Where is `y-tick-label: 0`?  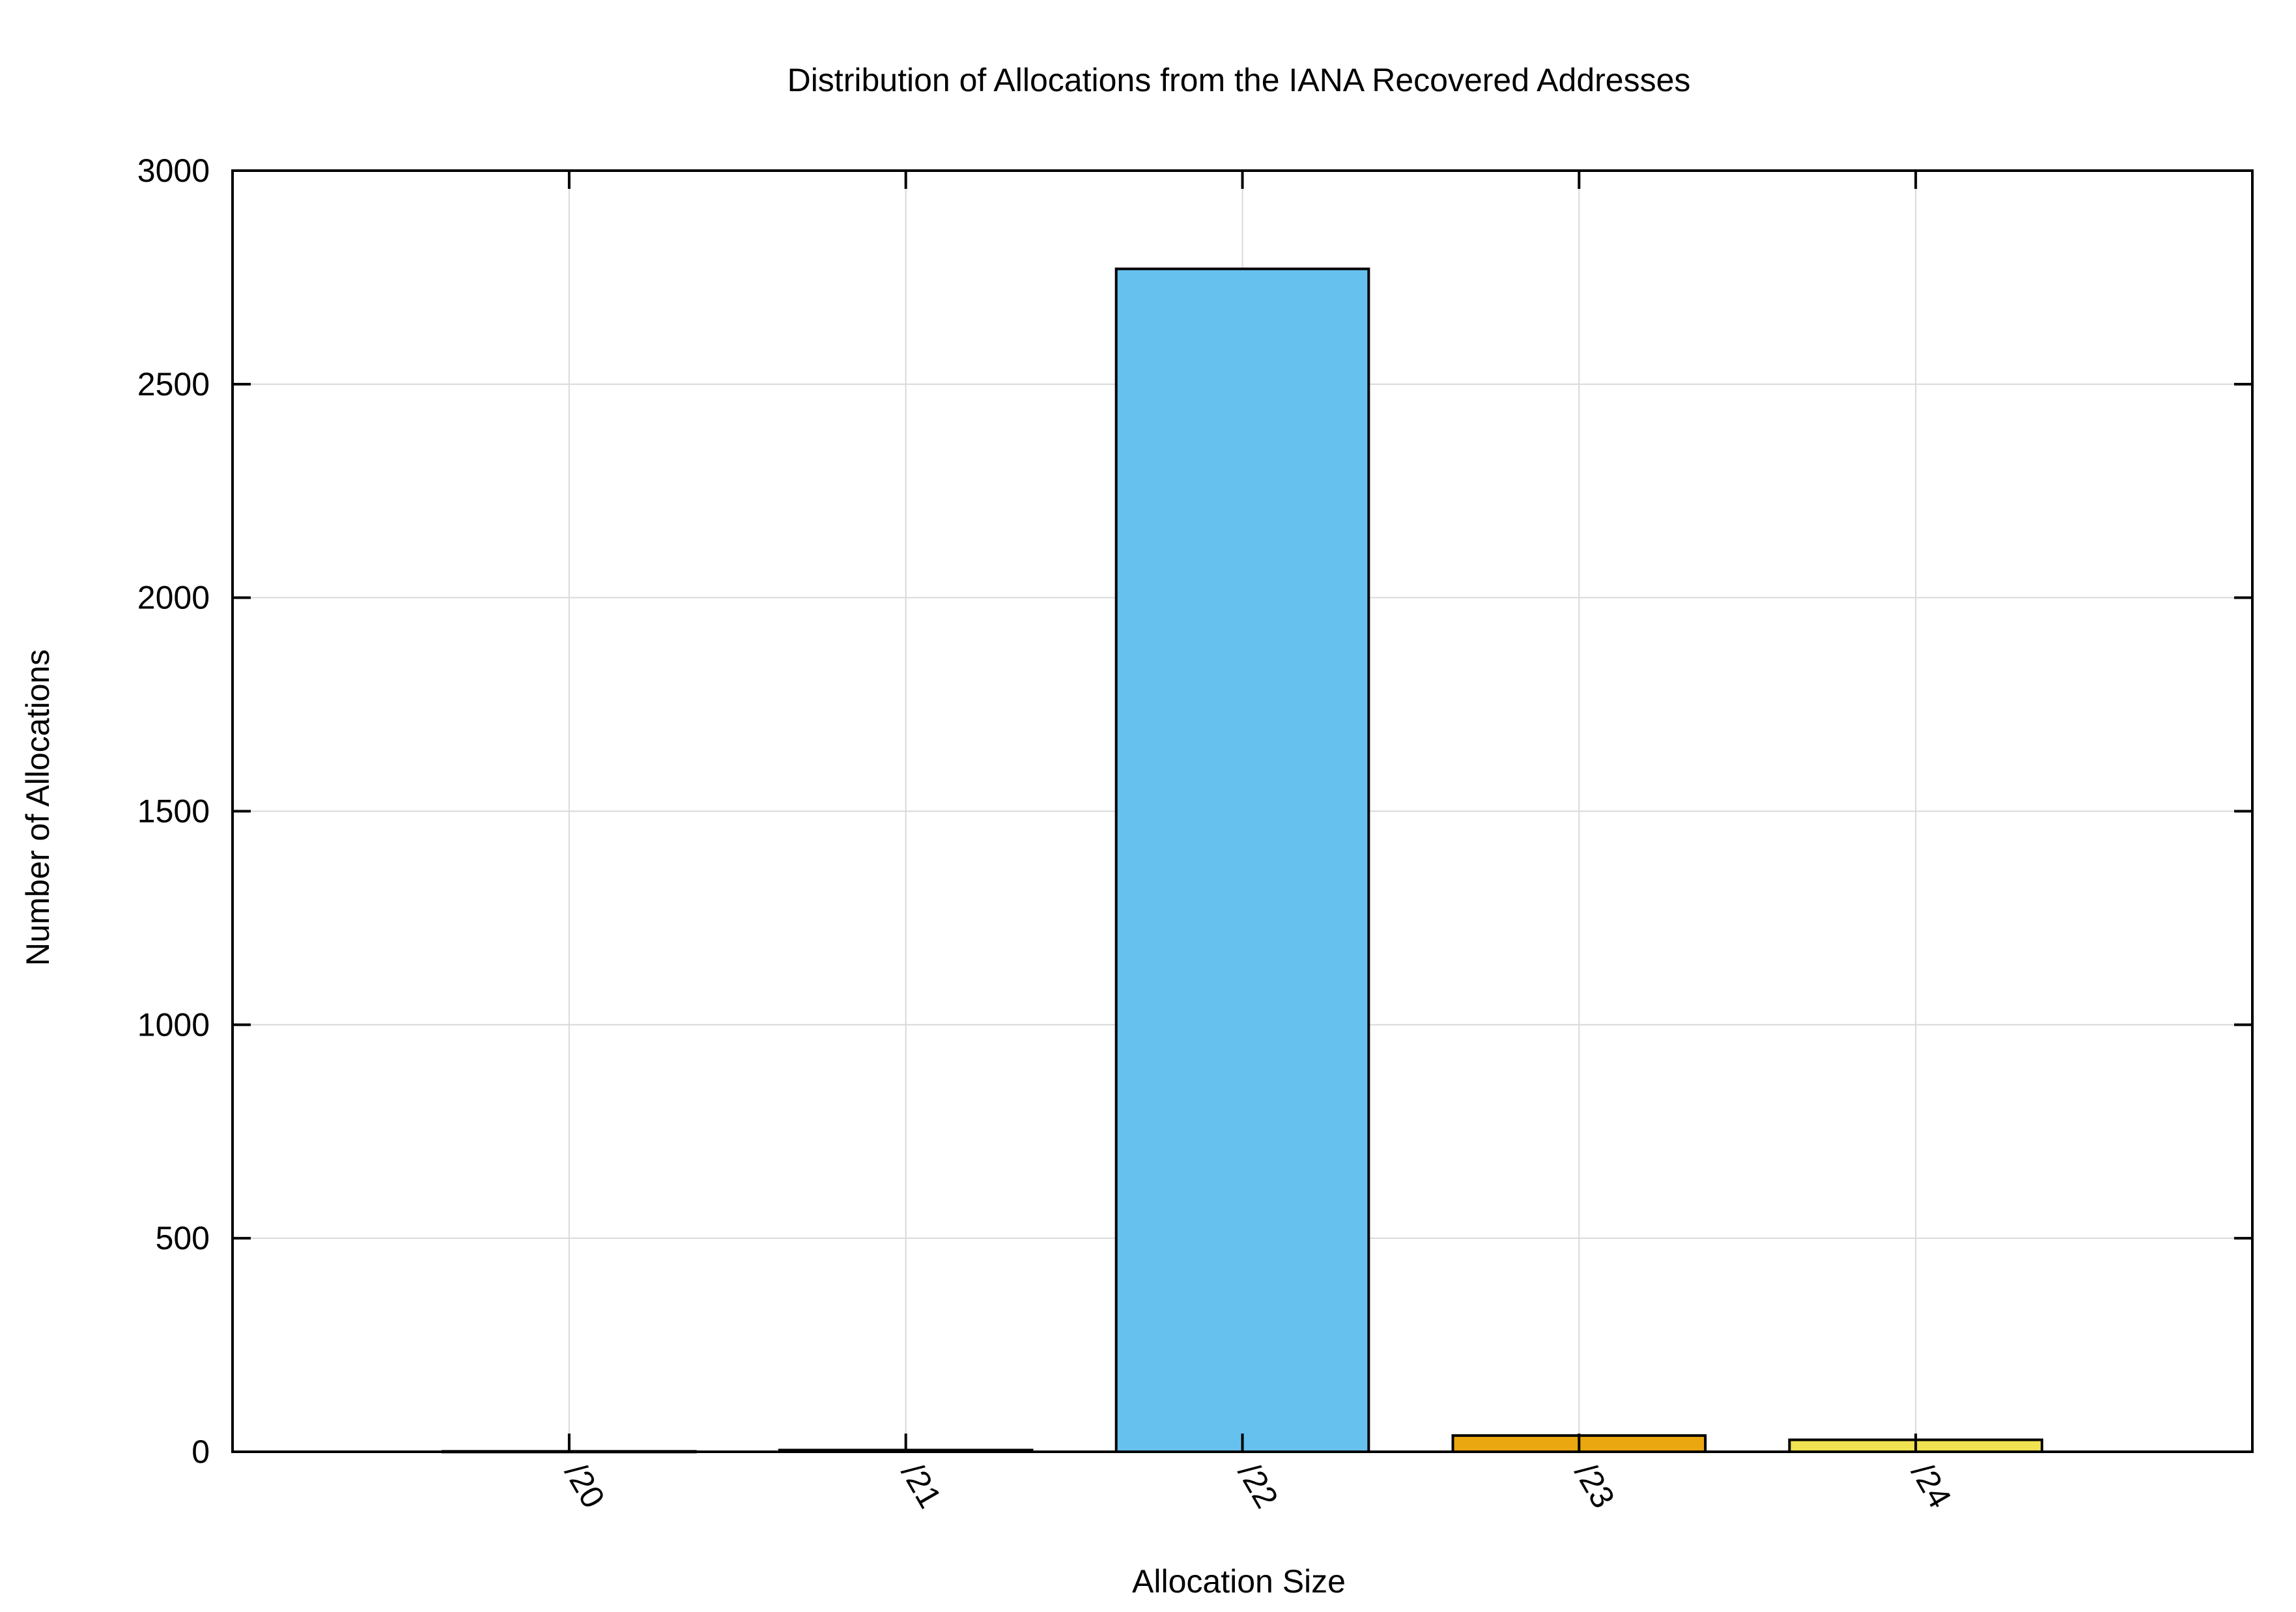
y-tick-label: 0 is located at coordinates (200, 1452).